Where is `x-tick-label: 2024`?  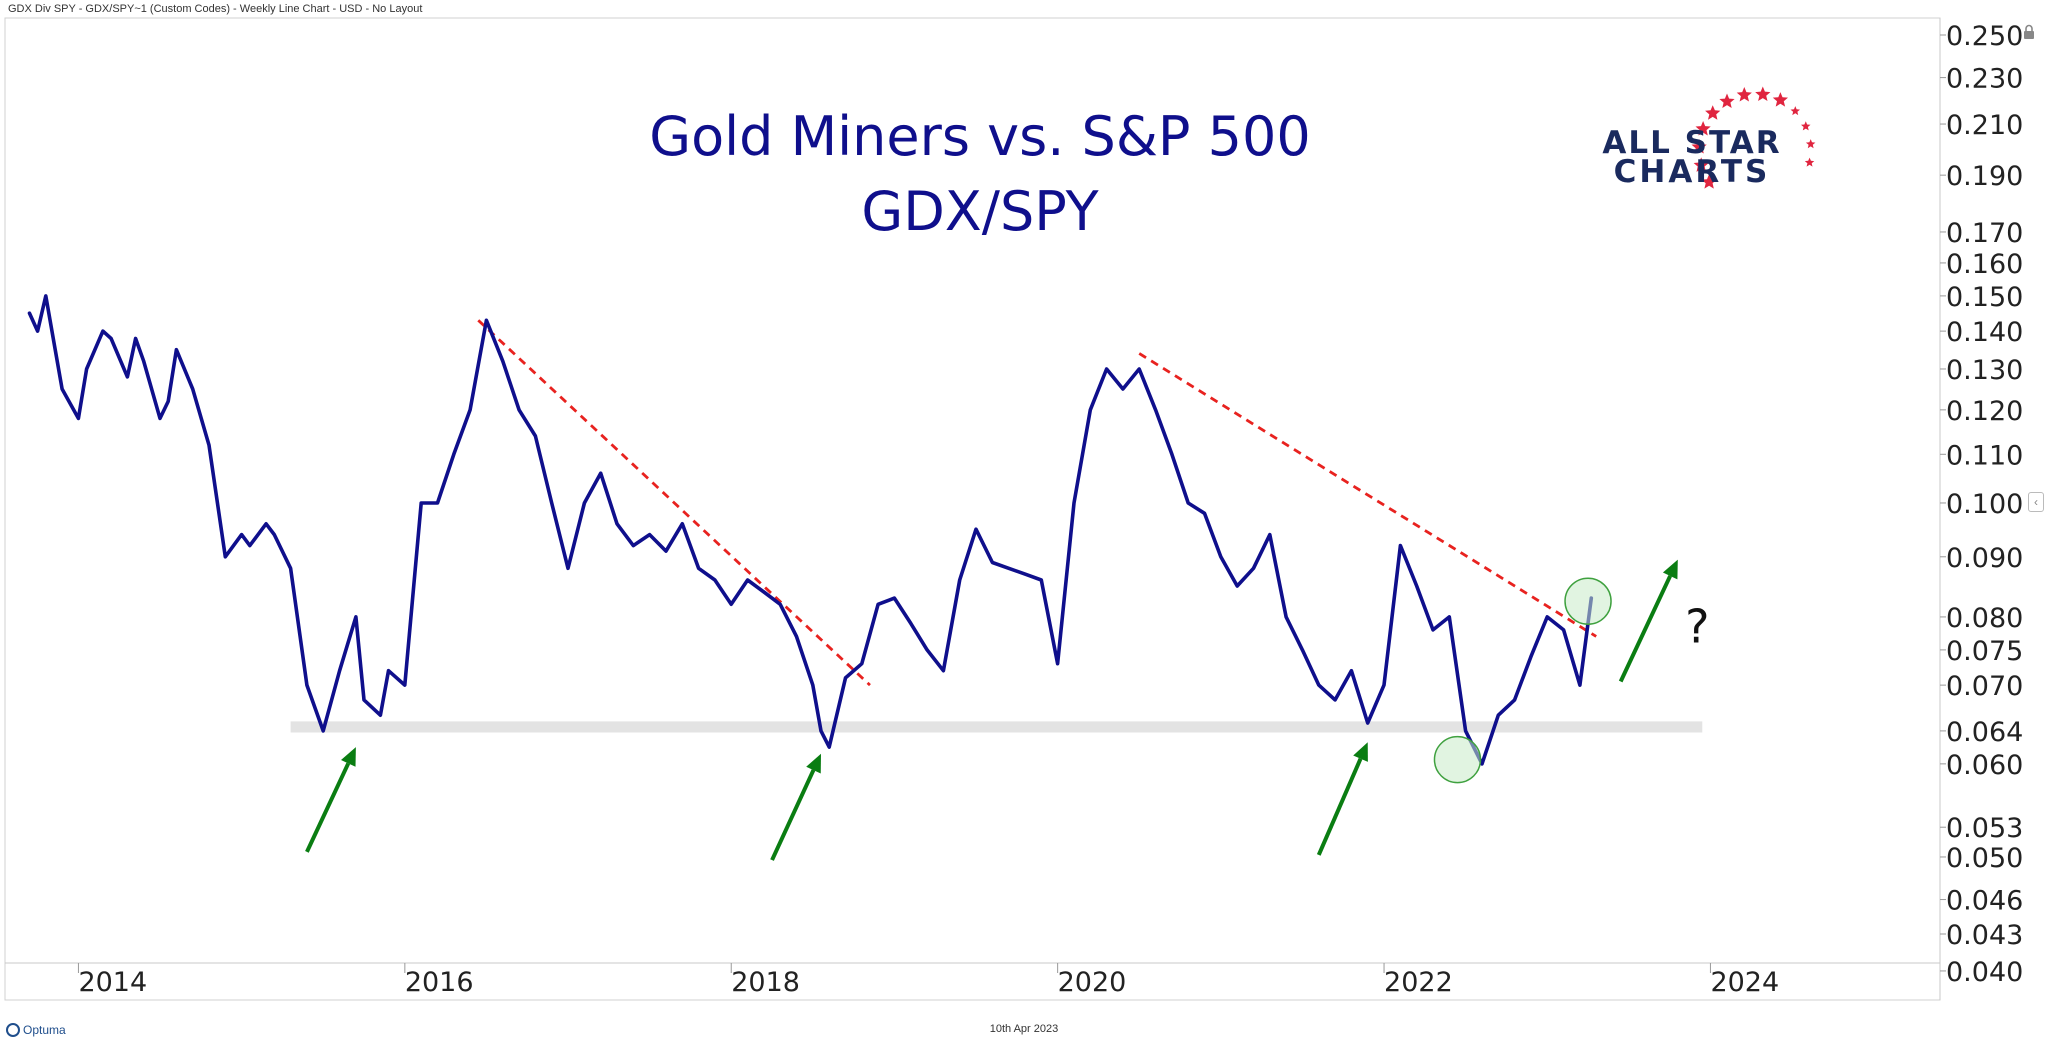 x-tick-label: 2024 is located at coordinates (1744, 982).